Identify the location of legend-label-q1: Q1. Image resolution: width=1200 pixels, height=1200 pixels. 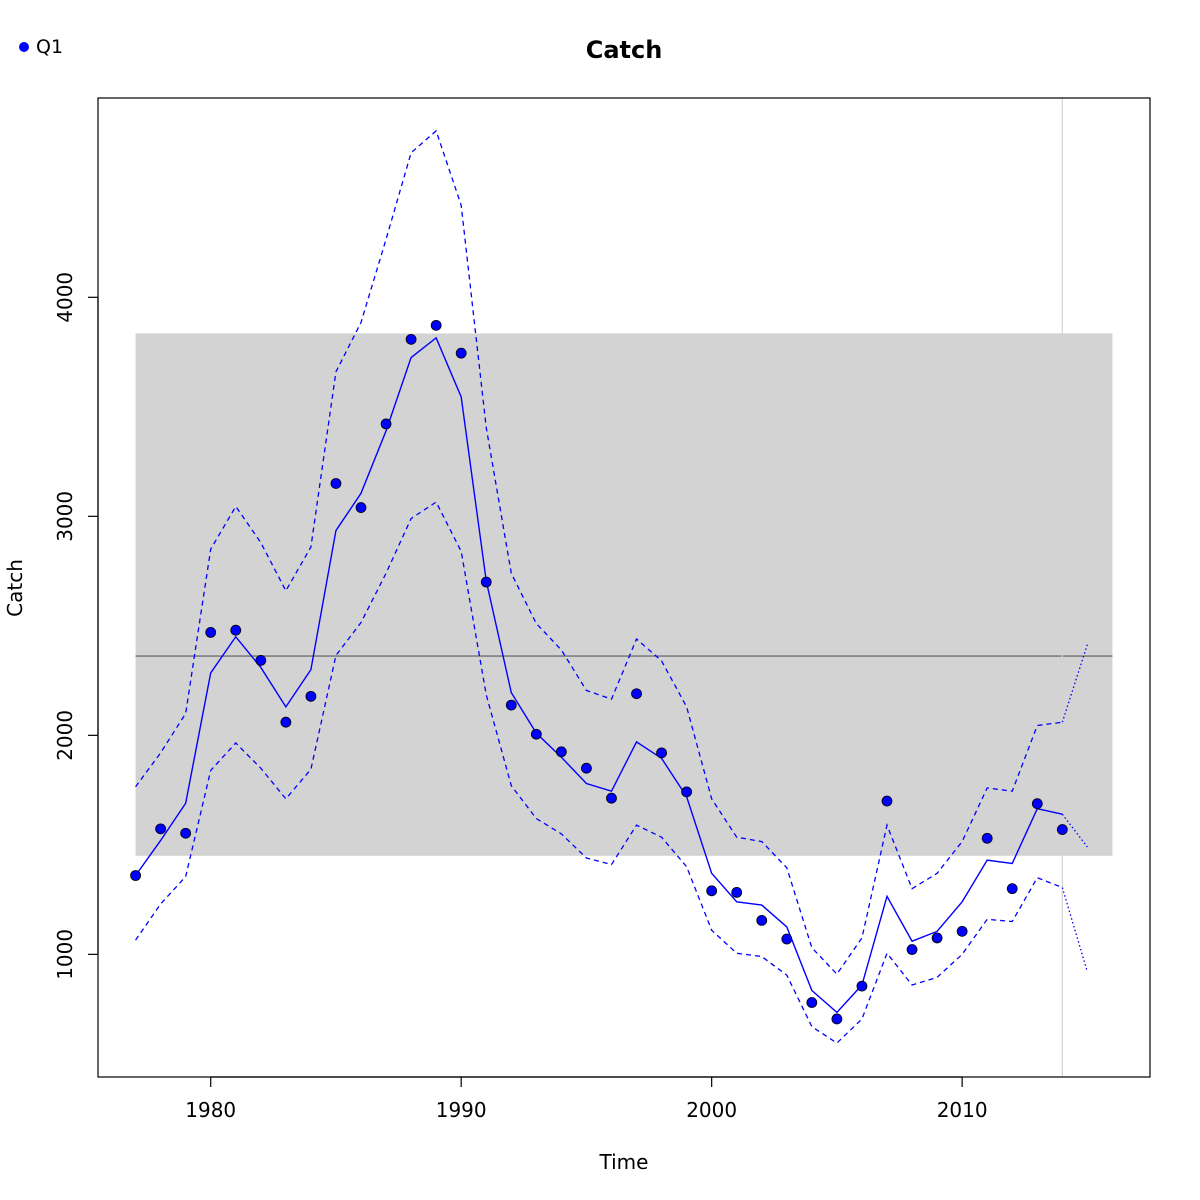
(49, 47).